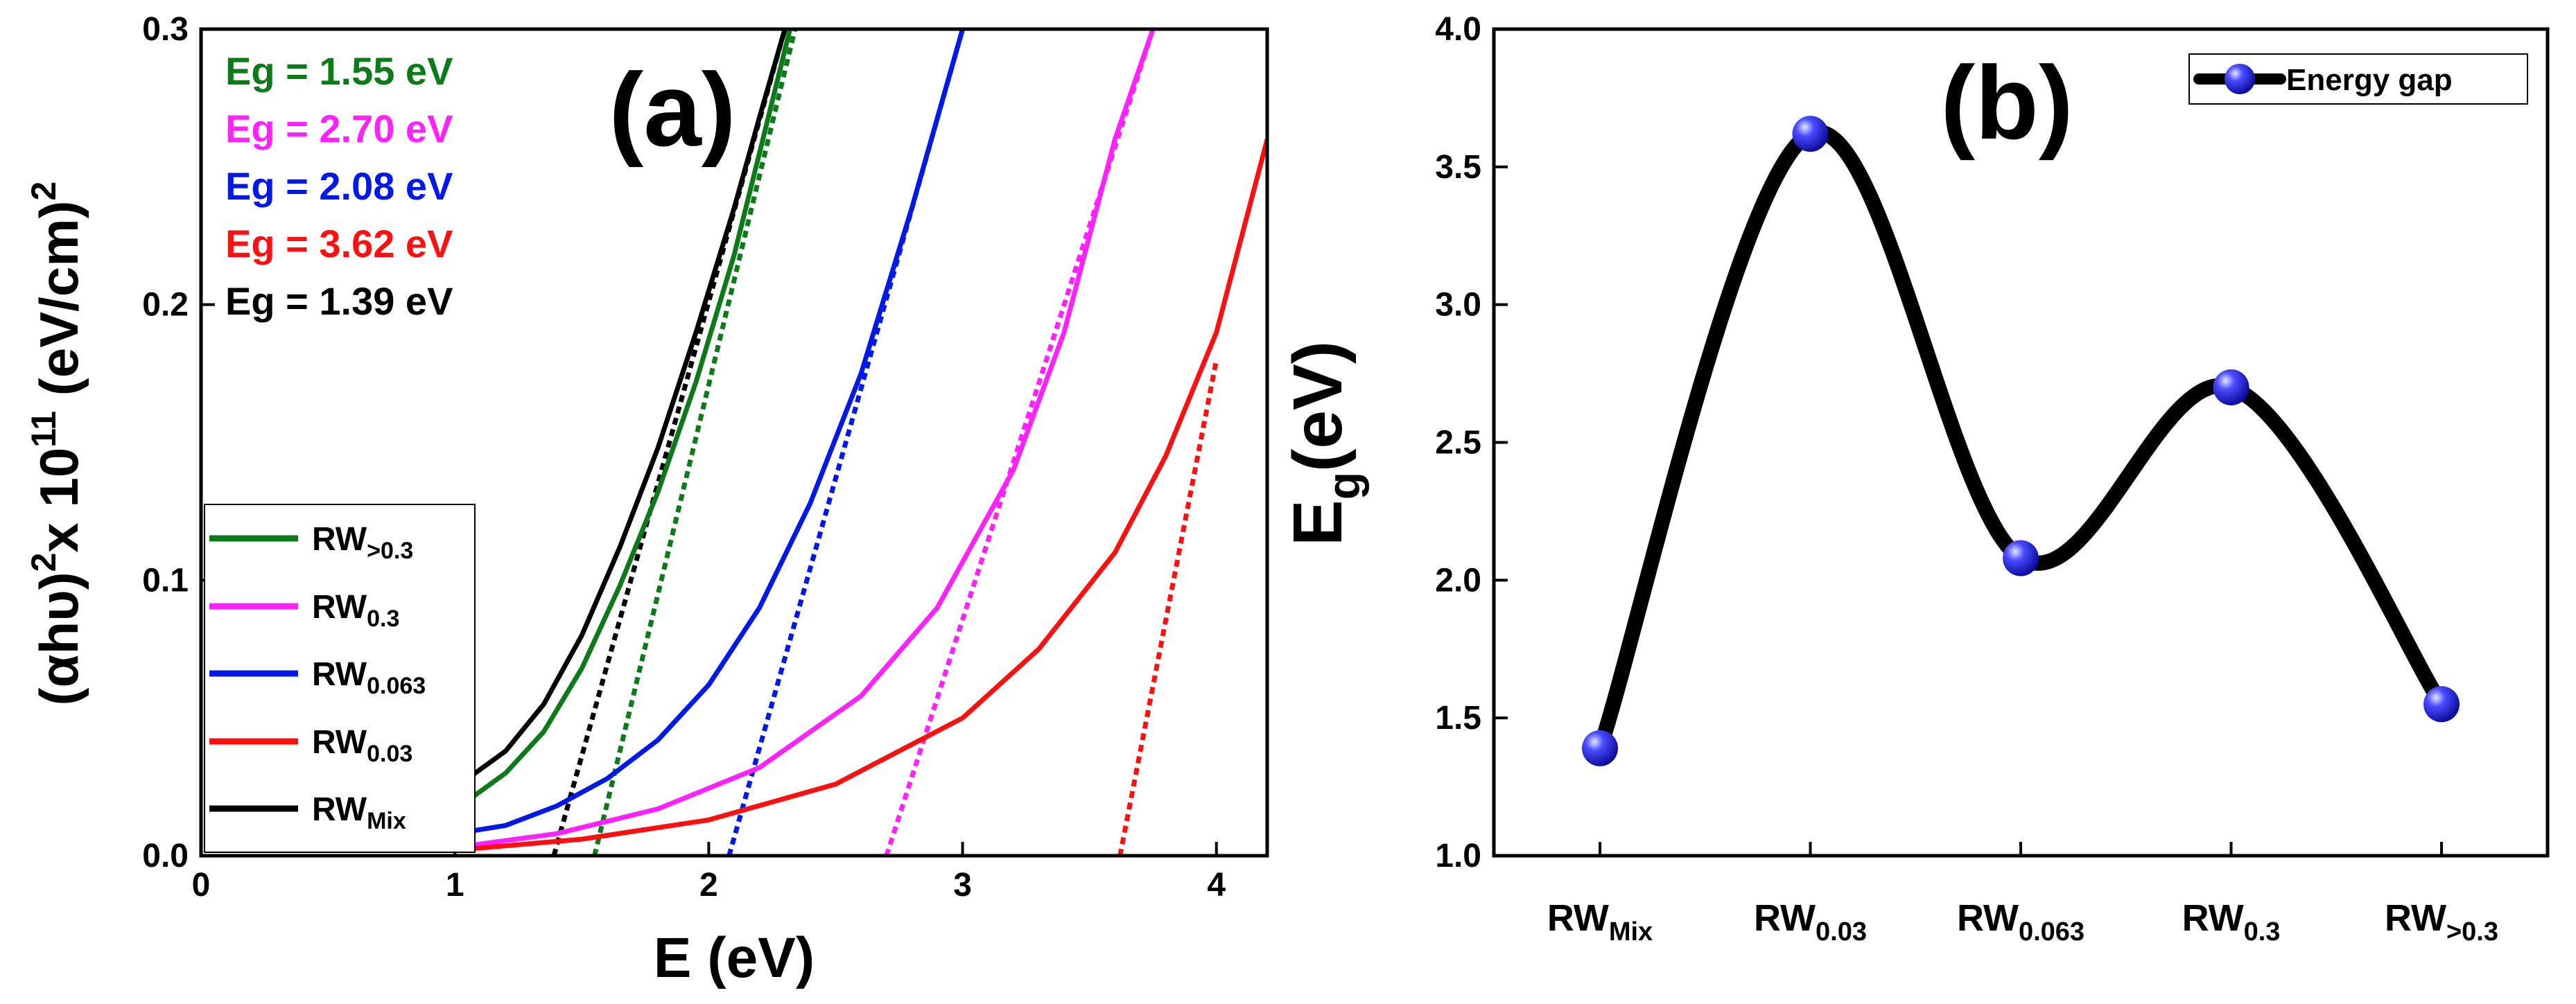  I want to click on eg-annotation-1: Eg = 1.55 eV, so click(339, 71).